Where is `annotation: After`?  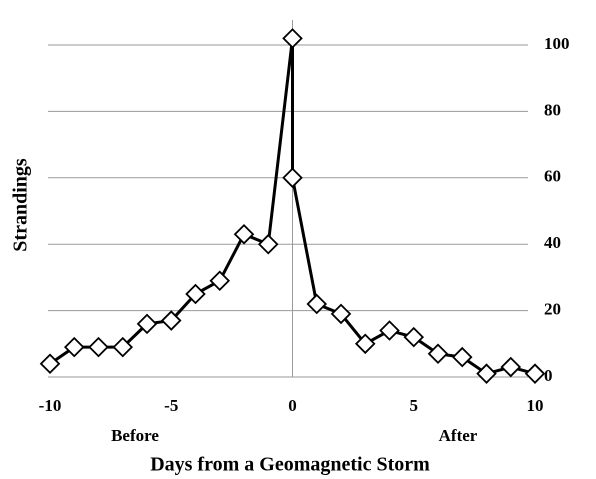 annotation: After is located at coordinates (458, 435).